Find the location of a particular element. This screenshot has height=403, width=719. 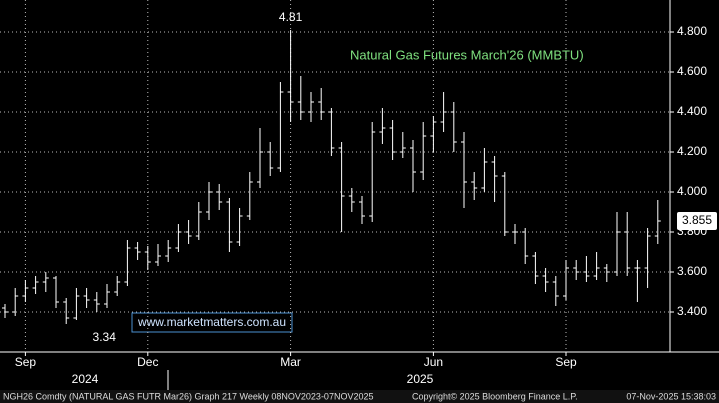

footer-right: 07-Nov-2025 15:38:03 is located at coordinates (671, 396).